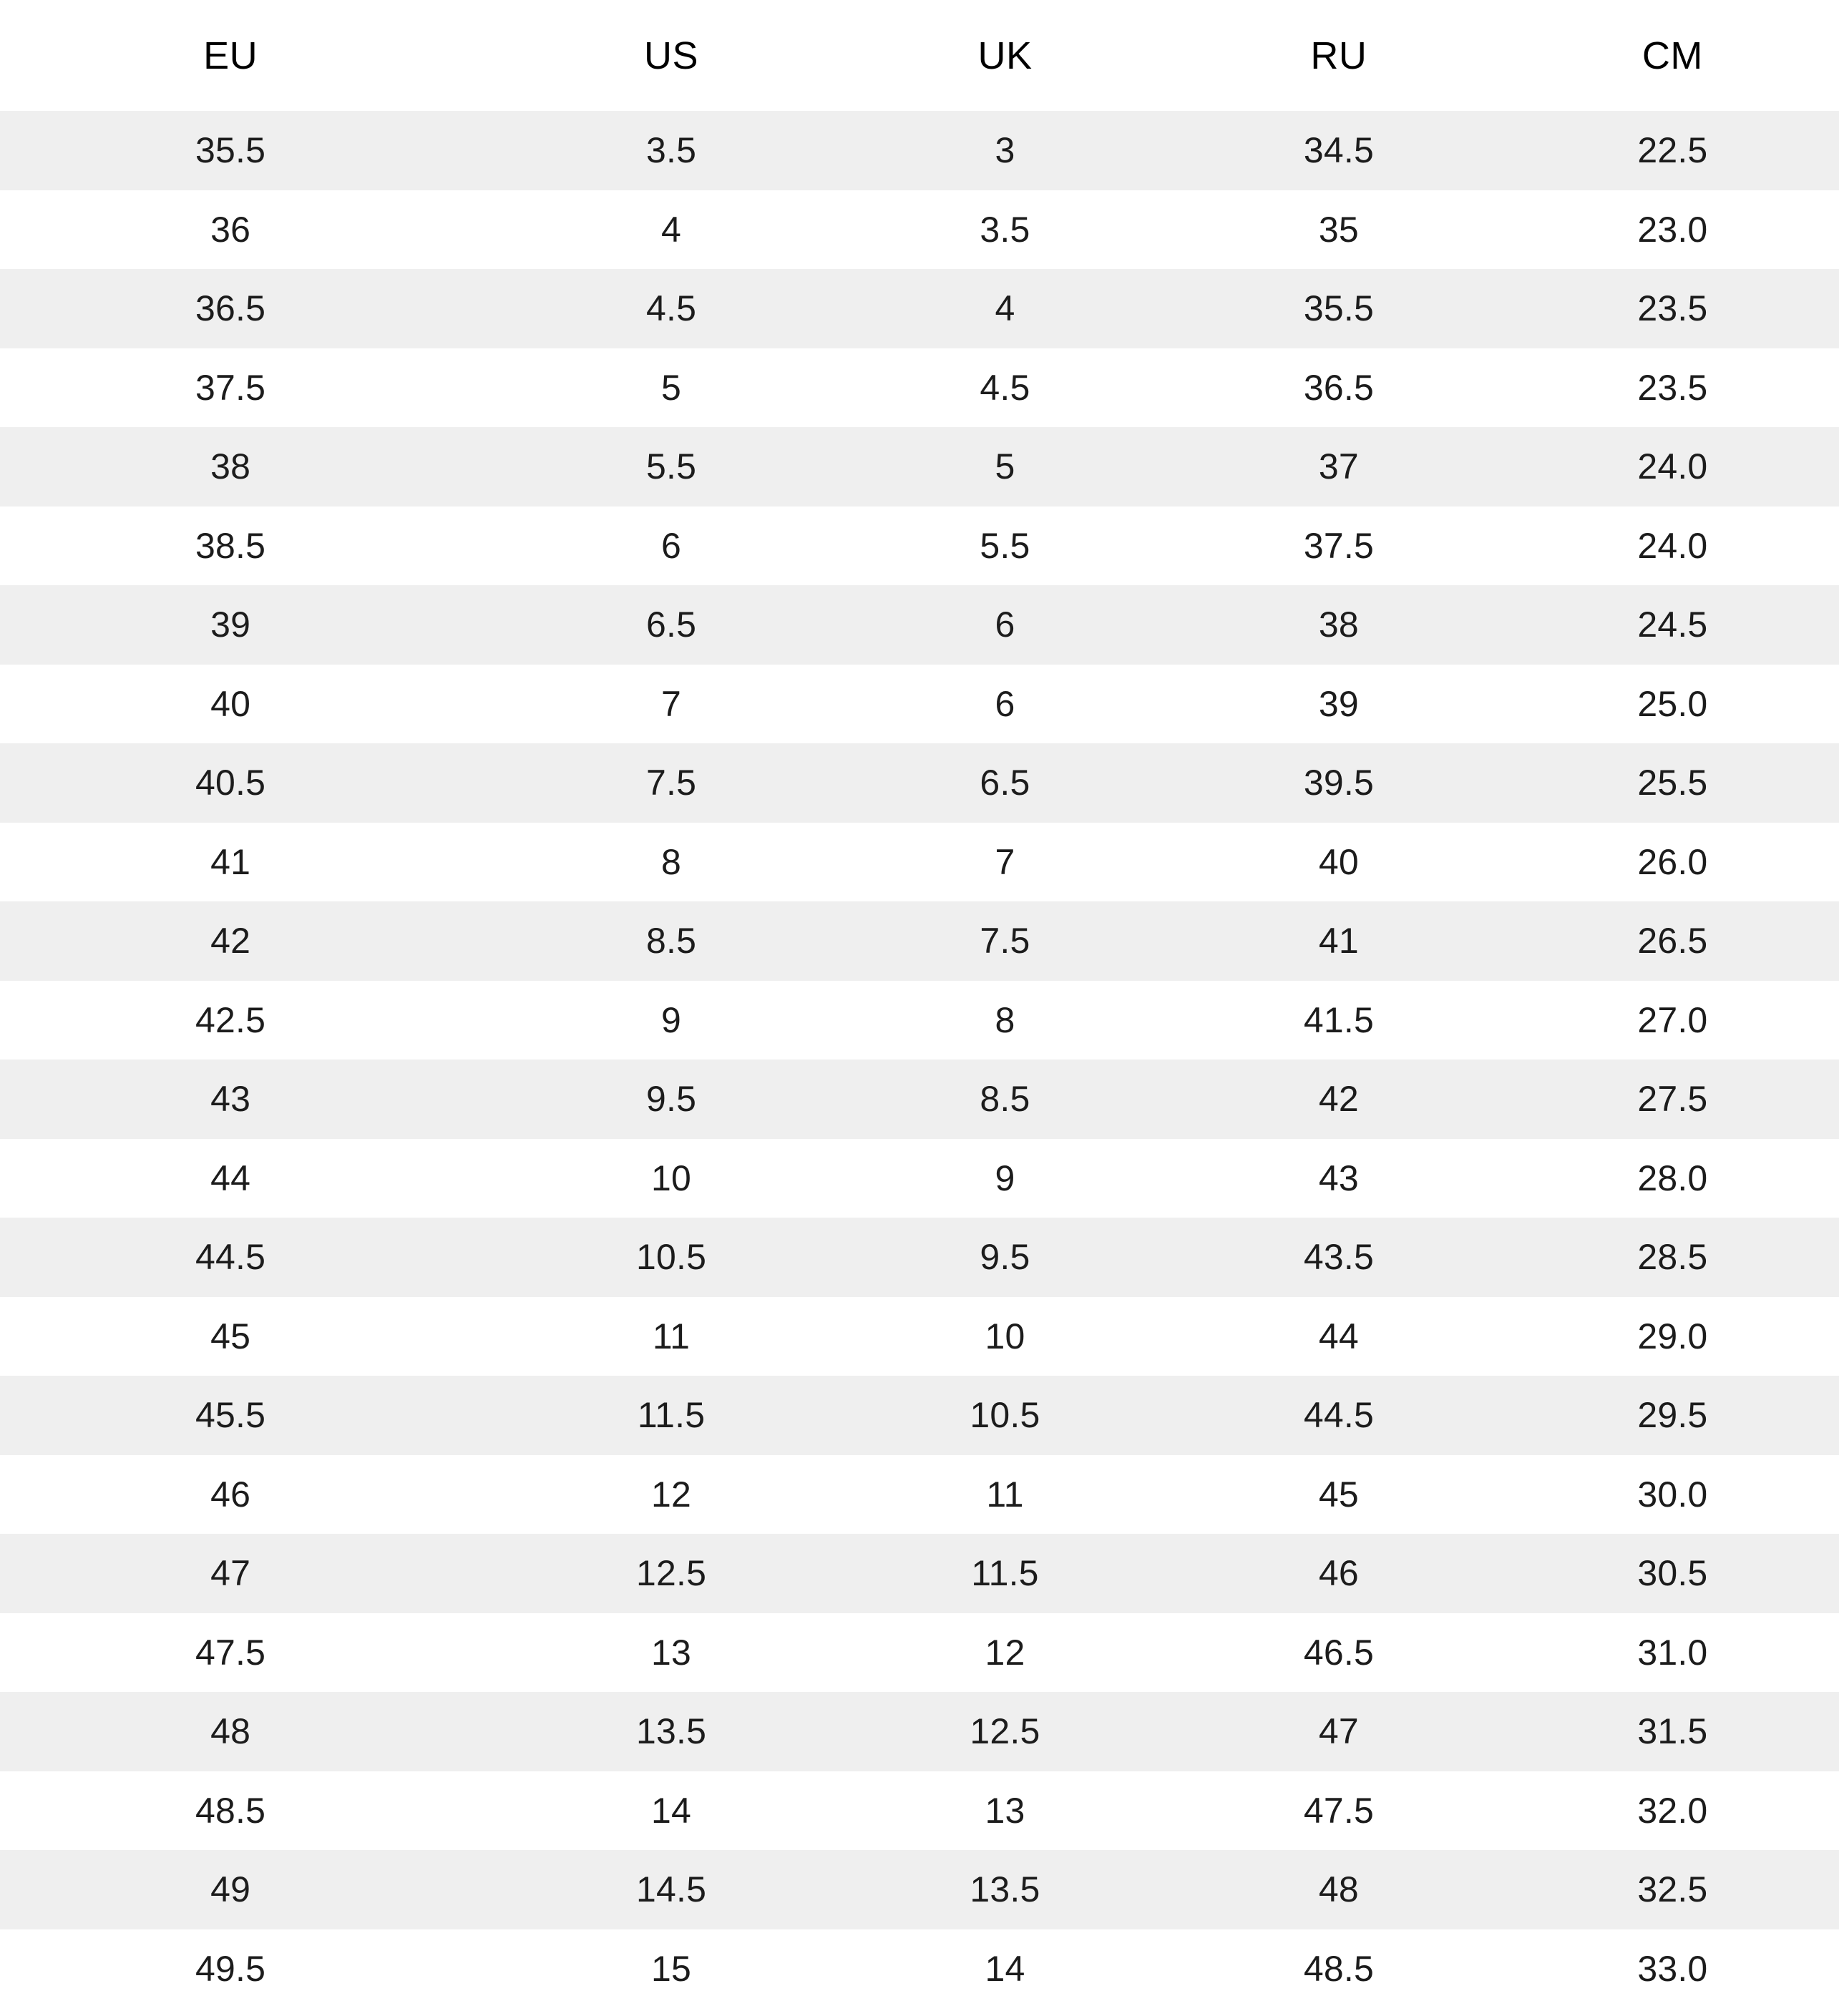 Image resolution: width=1839 pixels, height=2016 pixels. I want to click on table-cell-eu: 40.5, so click(252, 783).